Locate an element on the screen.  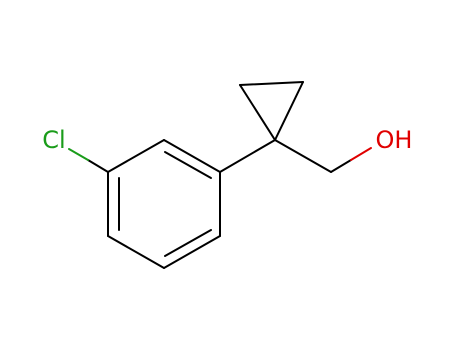
benzene-ring is located at coordinates (164, 204).